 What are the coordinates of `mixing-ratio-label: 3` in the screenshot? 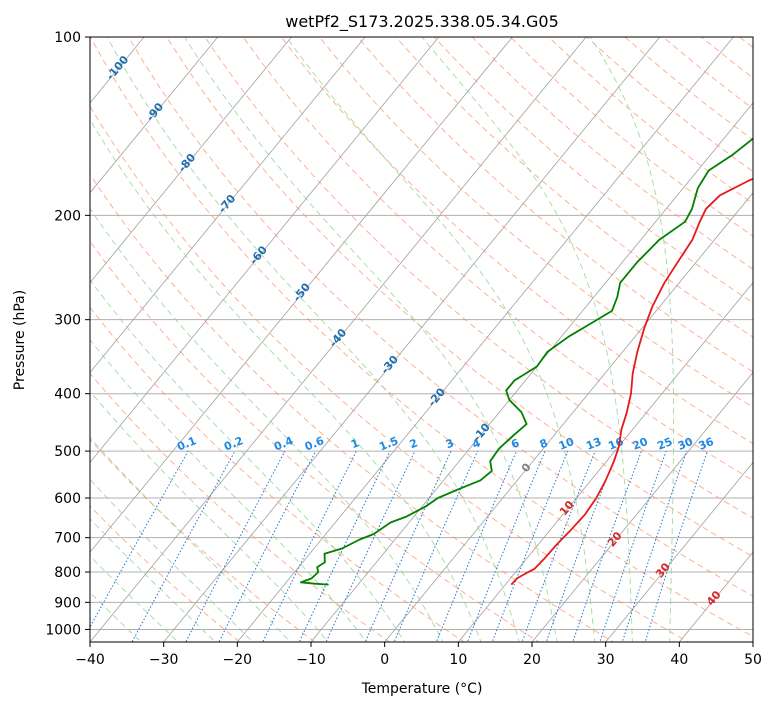 It's located at (450, 443).